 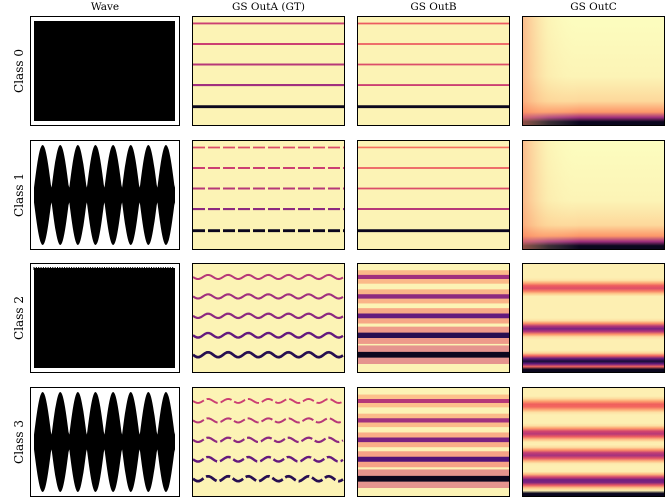 I want to click on gs-outb-panel-class-3-svg, so click(x=433, y=442).